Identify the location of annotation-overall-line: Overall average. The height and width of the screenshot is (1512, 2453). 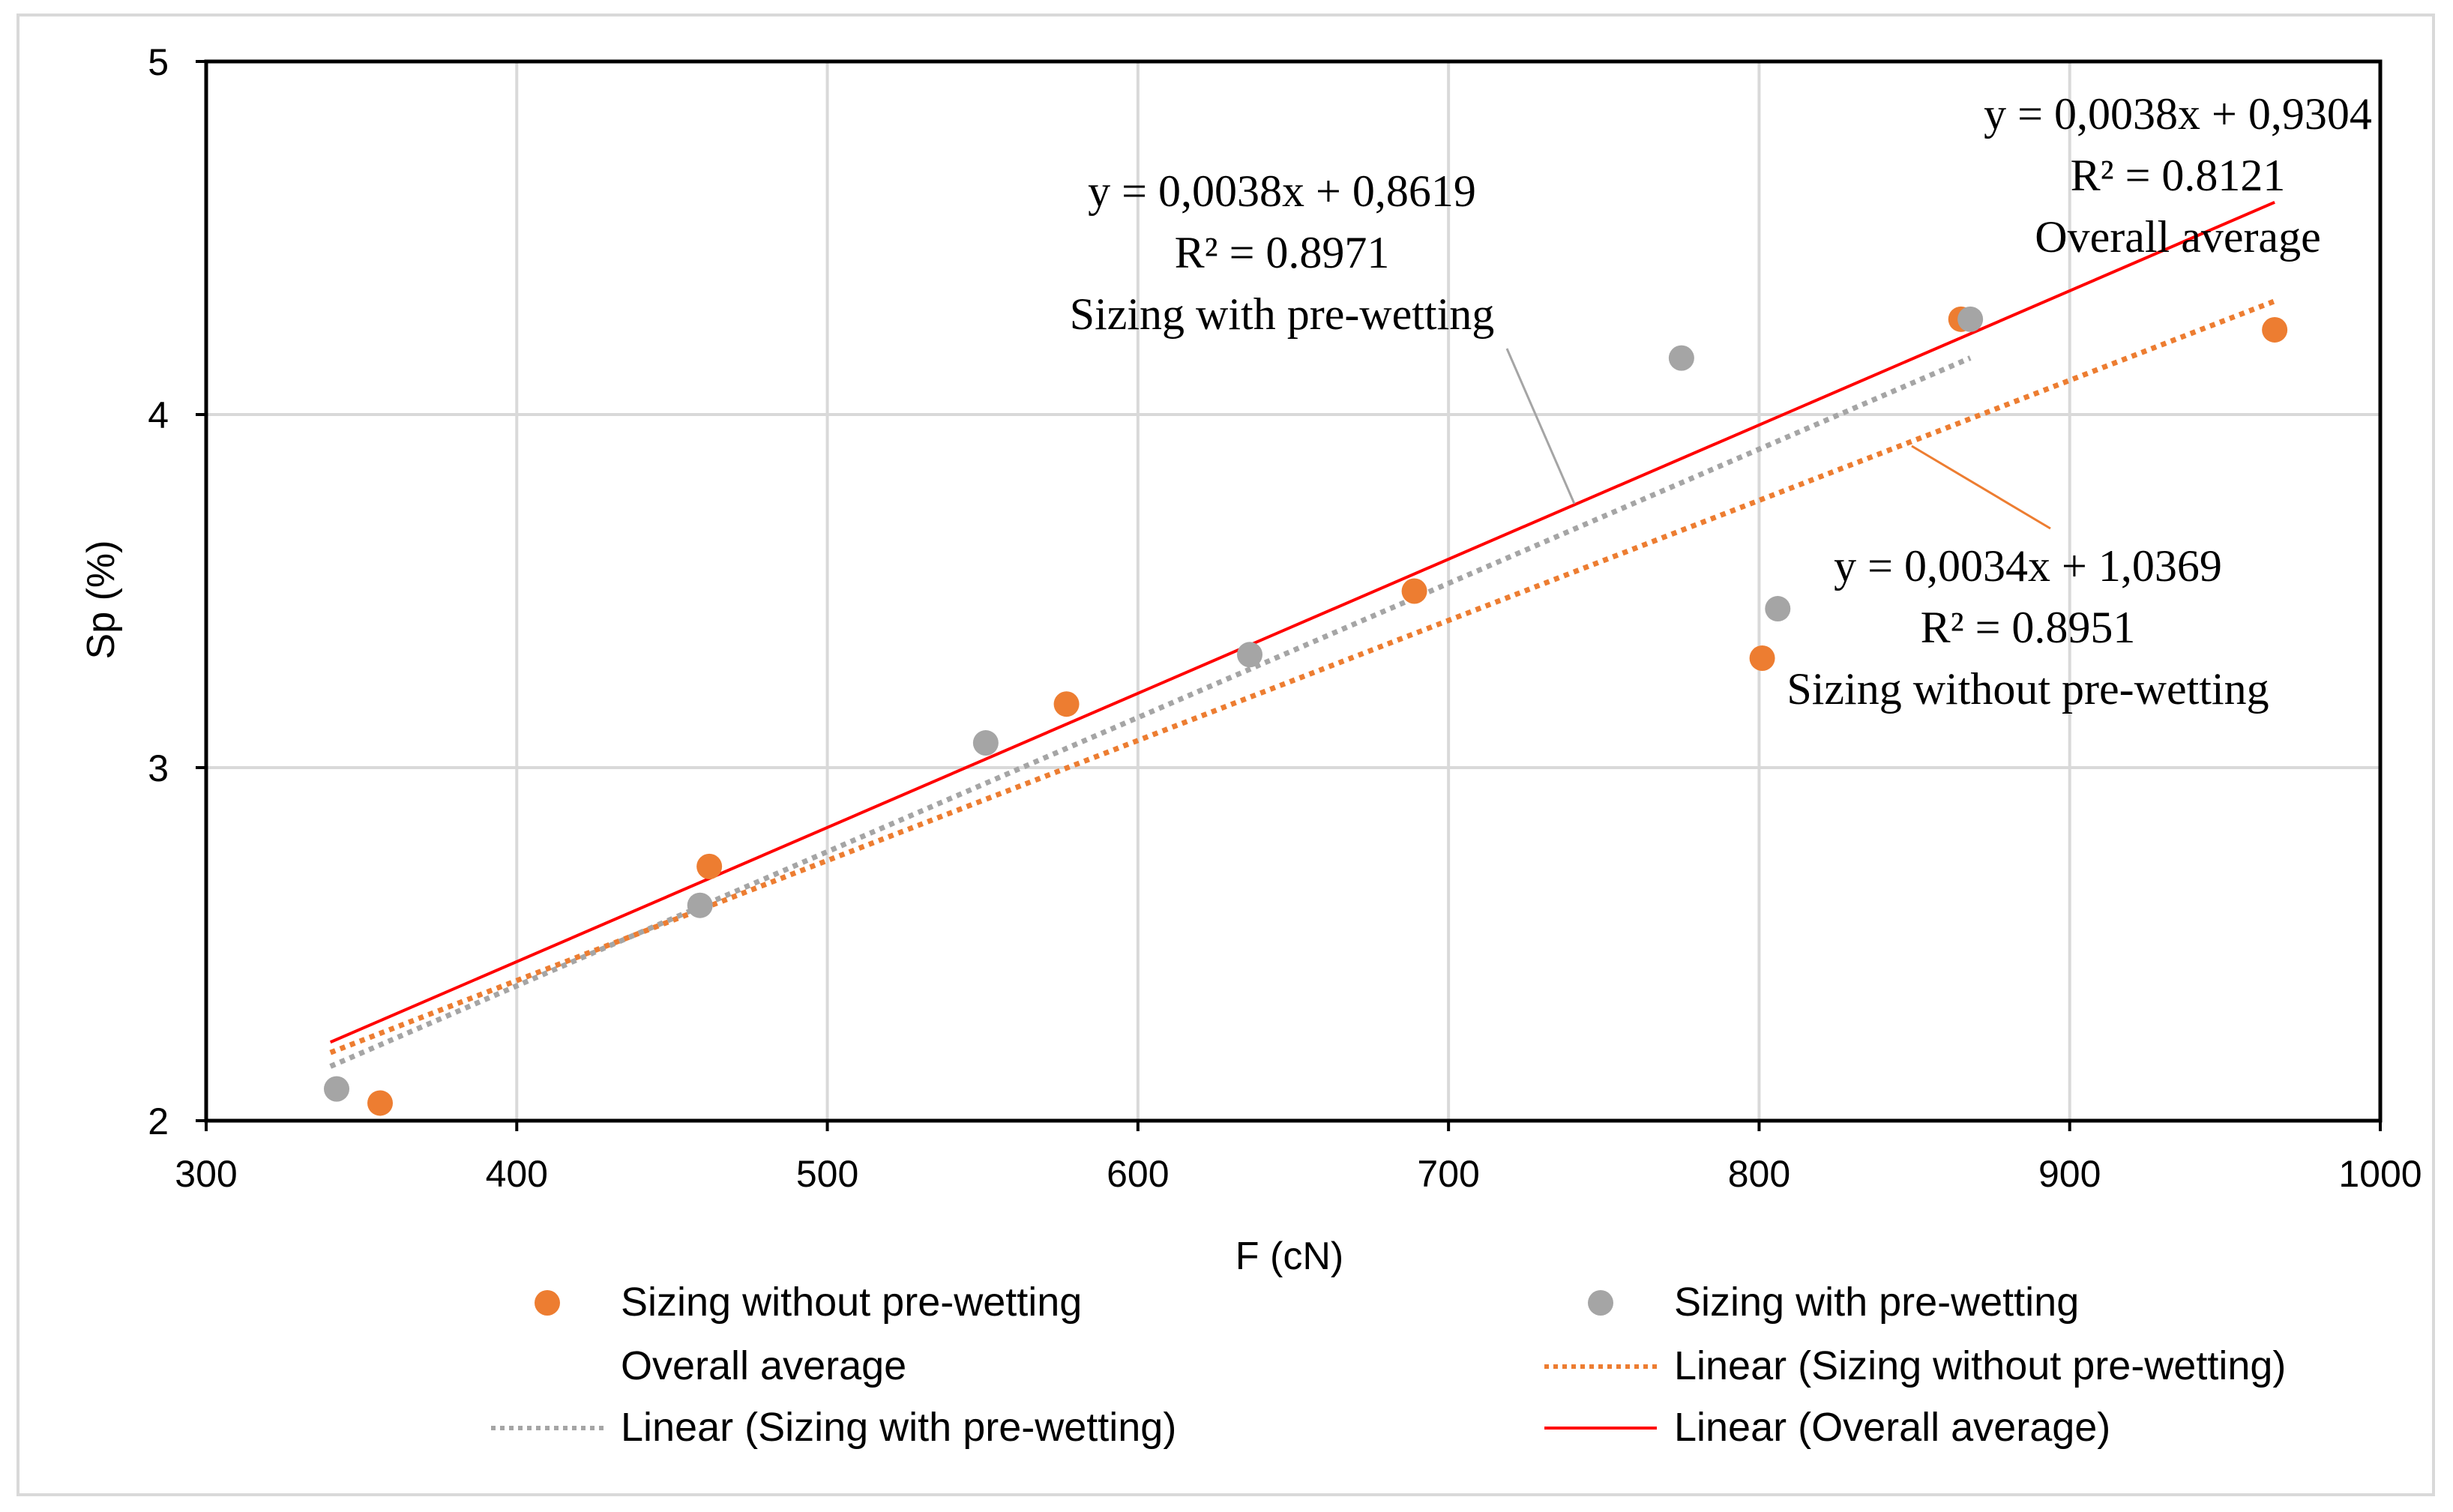
(2177, 237).